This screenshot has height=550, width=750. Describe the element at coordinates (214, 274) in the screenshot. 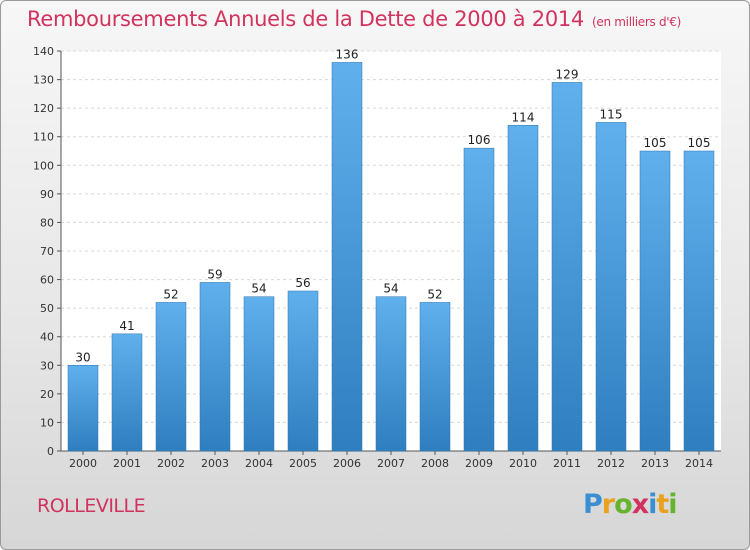

I see `bar-value-label: 59` at that location.